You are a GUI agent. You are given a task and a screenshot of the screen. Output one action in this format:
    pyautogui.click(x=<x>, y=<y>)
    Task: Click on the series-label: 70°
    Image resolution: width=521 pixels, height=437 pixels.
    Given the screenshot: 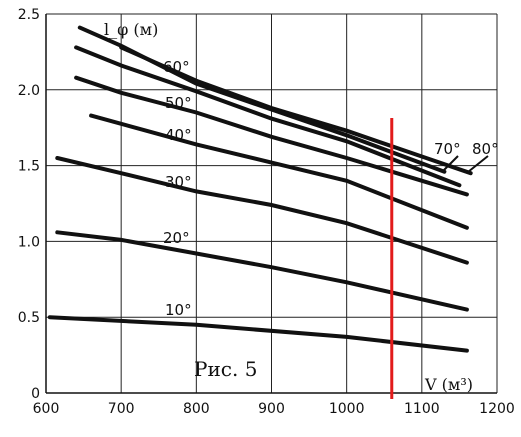 What is the action you would take?
    pyautogui.click(x=447, y=149)
    